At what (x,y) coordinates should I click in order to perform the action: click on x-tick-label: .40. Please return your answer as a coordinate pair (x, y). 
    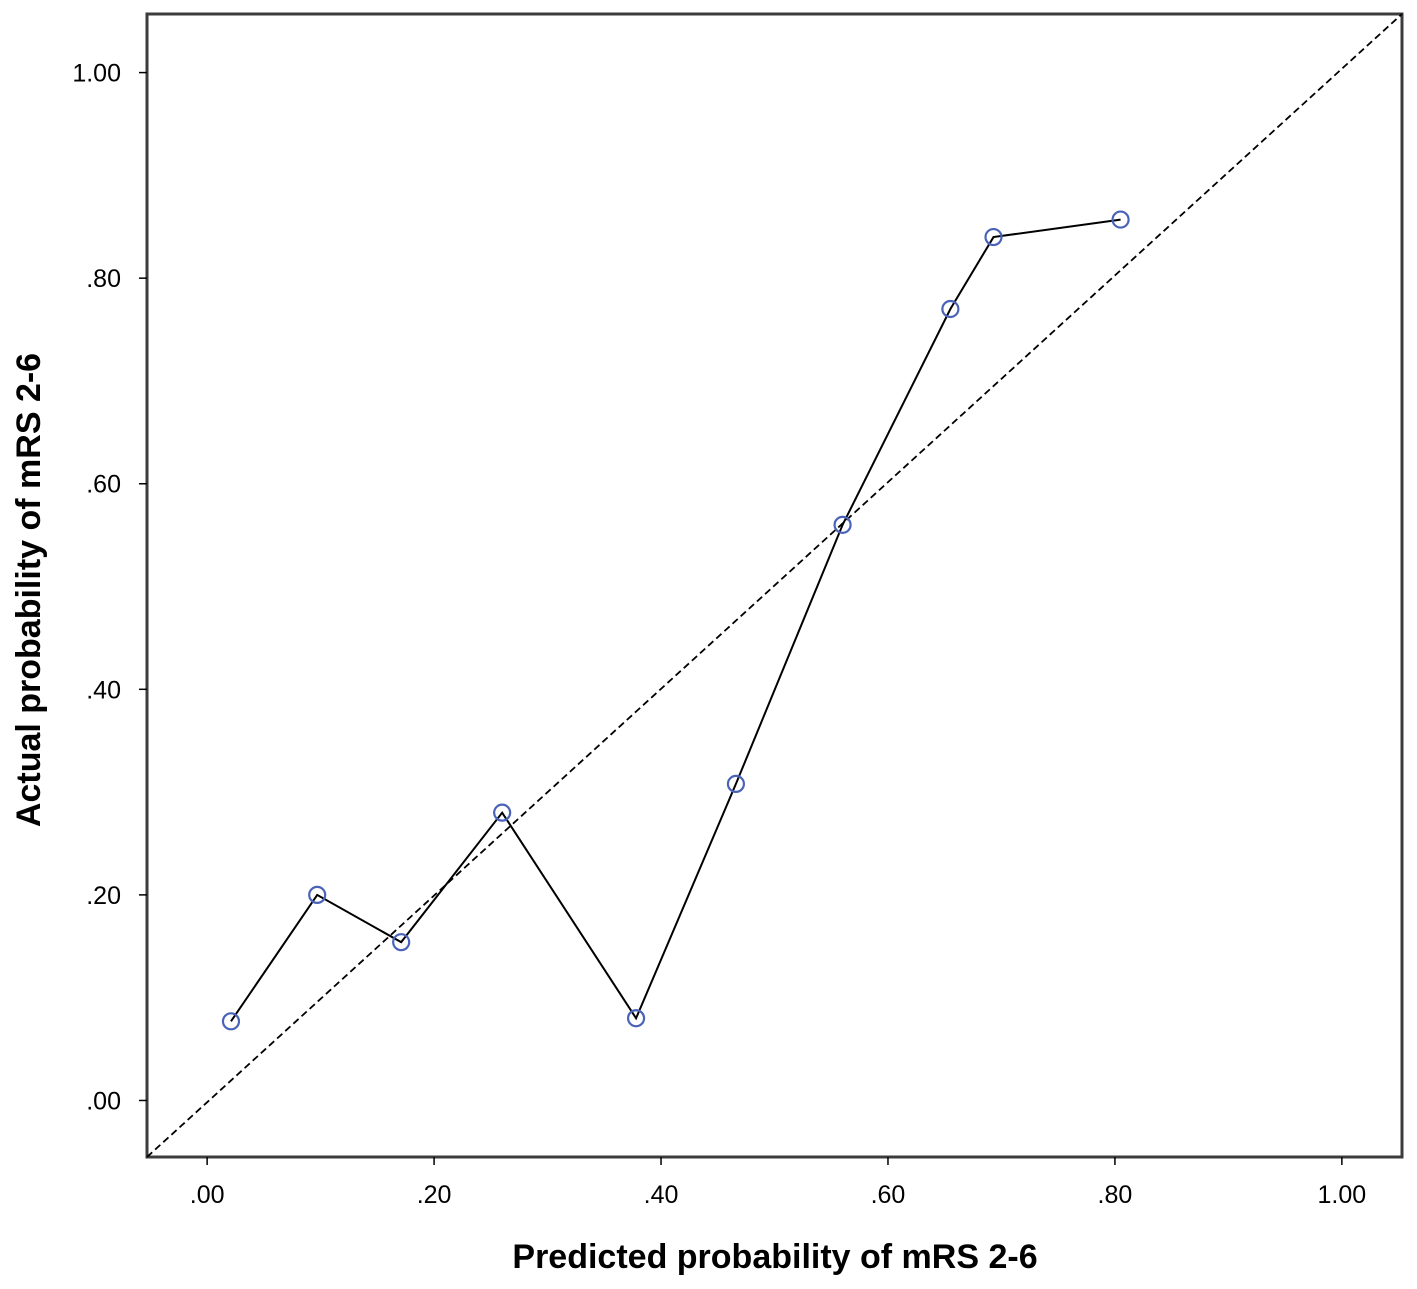
    Looking at the image, I should click on (661, 1195).